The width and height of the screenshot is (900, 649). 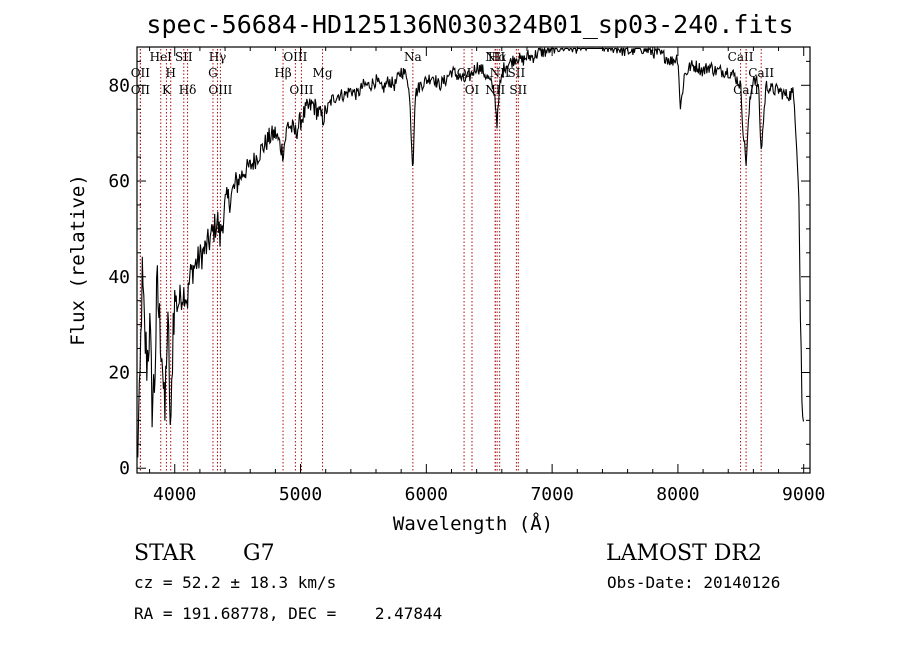 I want to click on x-tick-label: 6000, so click(x=426, y=494).